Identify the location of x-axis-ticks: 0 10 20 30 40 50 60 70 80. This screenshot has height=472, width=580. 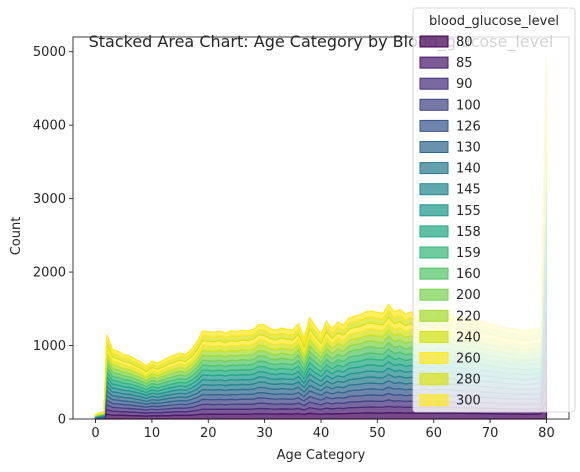
(323, 430).